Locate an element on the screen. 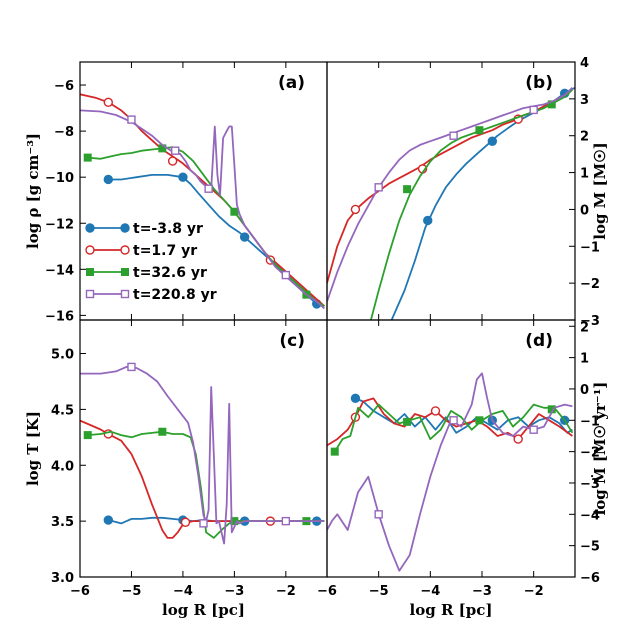 The image size is (640, 640). y-axis-label-a: log ρ [g cm⁻³] is located at coordinates (33, 191).